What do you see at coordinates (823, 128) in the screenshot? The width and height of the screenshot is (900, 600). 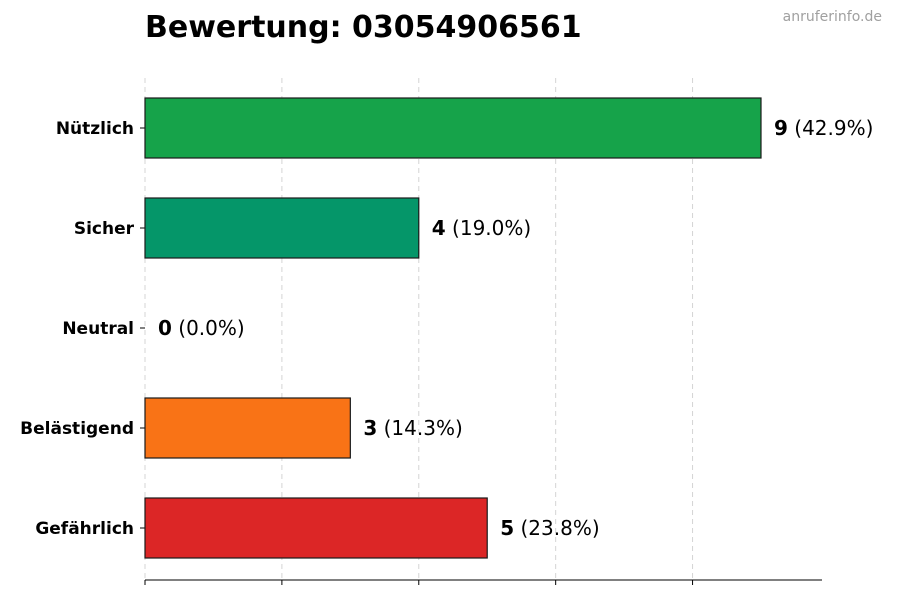 I see `value-label: 9 (42.9%)` at bounding box center [823, 128].